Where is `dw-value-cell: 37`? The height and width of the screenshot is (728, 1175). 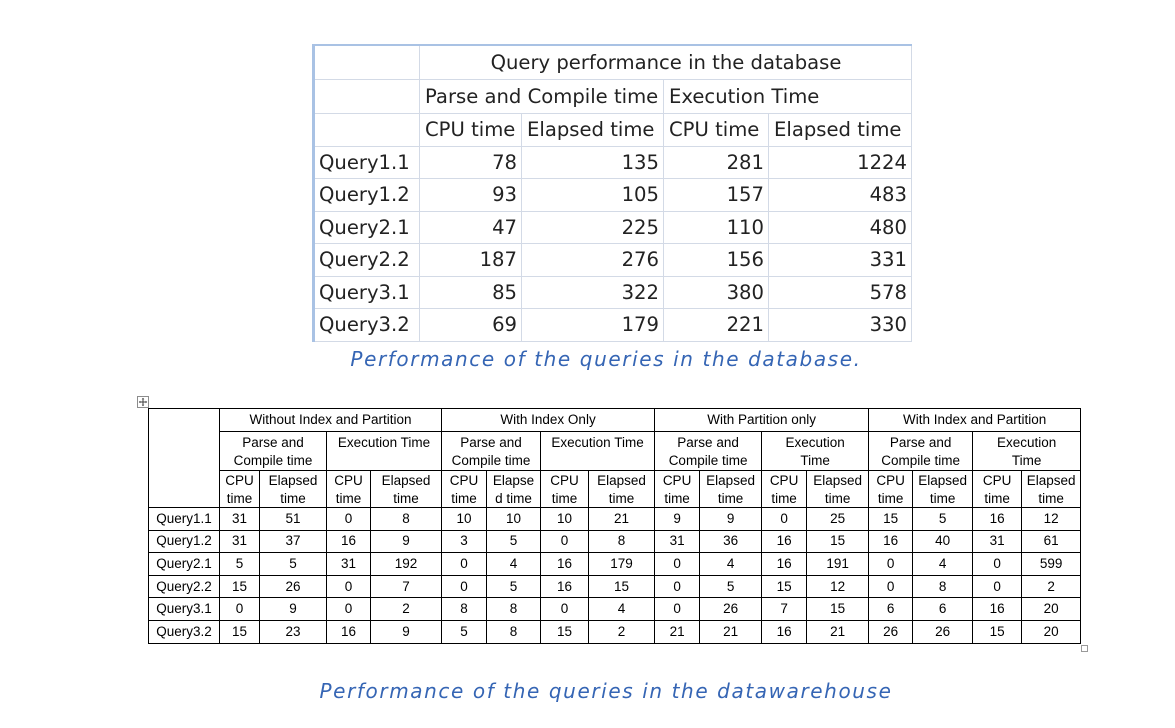 dw-value-cell: 37 is located at coordinates (293, 541).